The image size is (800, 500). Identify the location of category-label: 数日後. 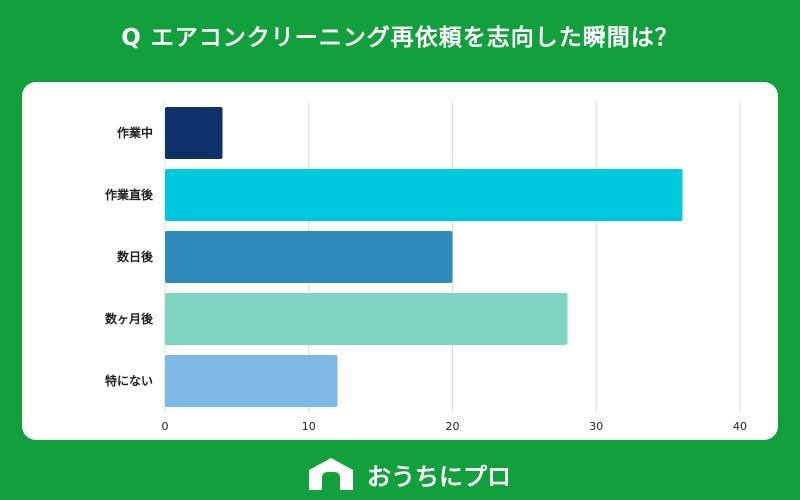
(135, 256).